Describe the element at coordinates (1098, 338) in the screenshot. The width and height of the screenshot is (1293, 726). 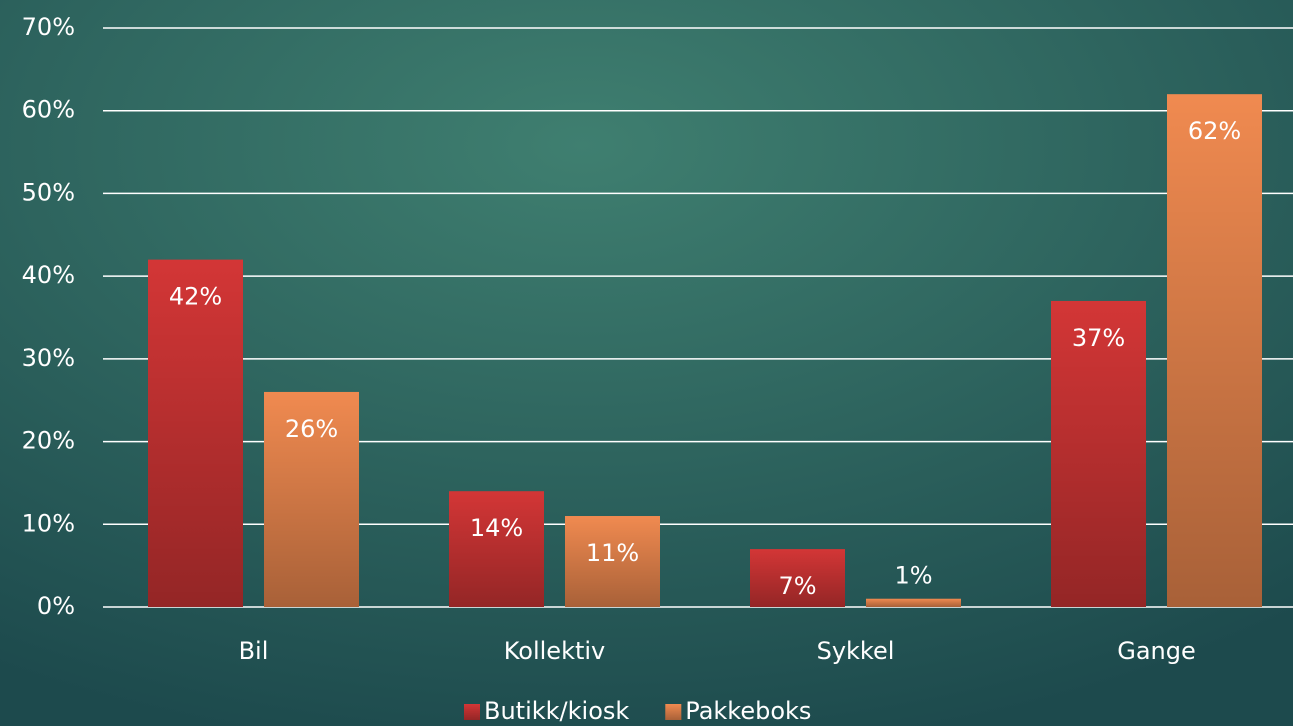
I see `data-label: 37%` at that location.